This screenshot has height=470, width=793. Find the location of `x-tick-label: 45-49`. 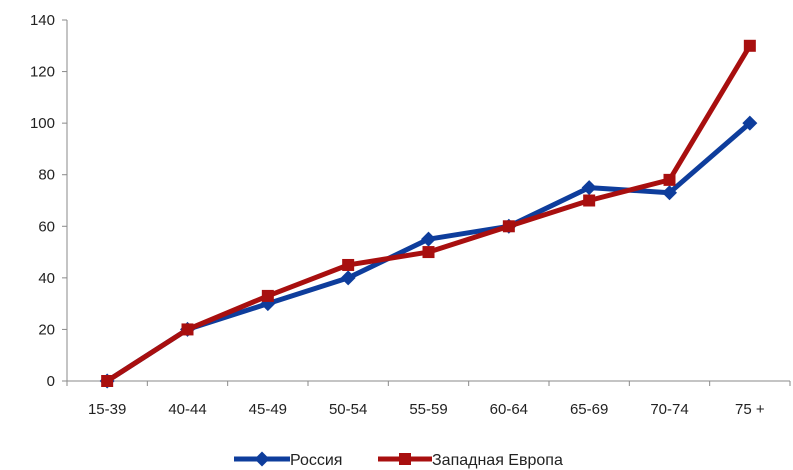

x-tick-label: 45-49 is located at coordinates (268, 409).